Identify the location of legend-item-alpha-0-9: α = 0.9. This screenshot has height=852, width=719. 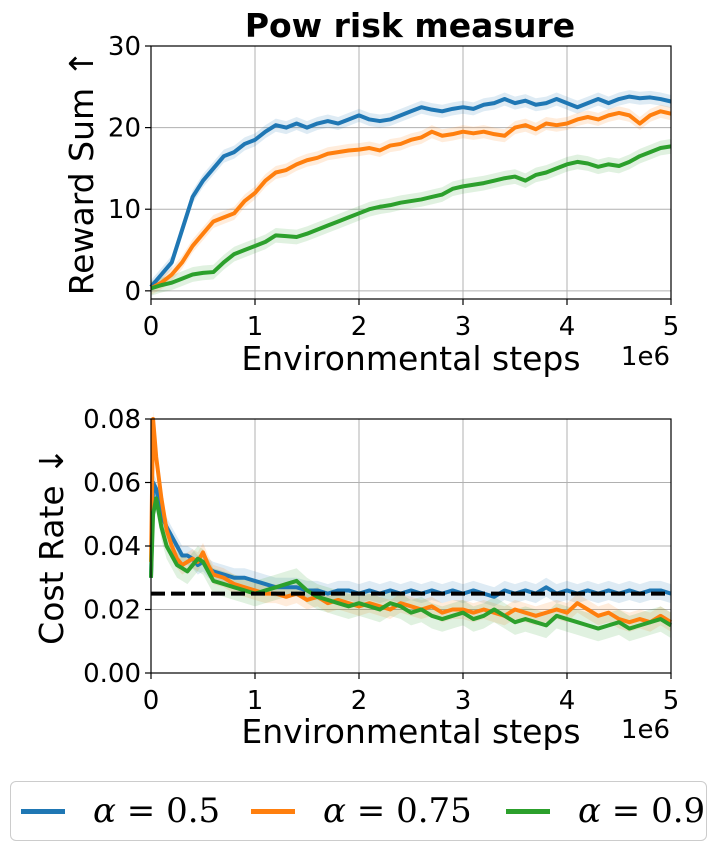
(605, 811).